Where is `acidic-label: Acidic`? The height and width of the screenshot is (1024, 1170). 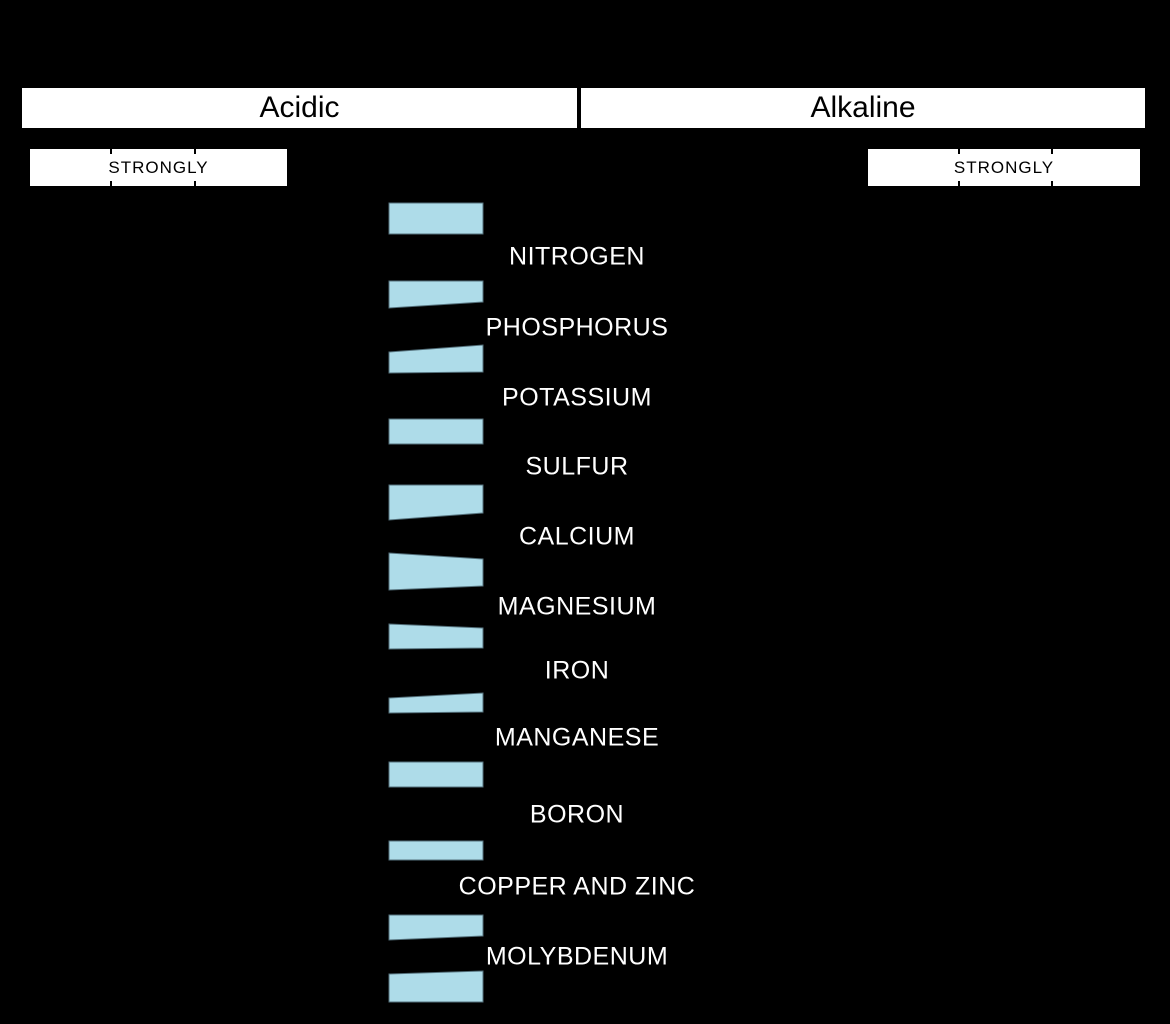
acidic-label: Acidic is located at coordinates (299, 107).